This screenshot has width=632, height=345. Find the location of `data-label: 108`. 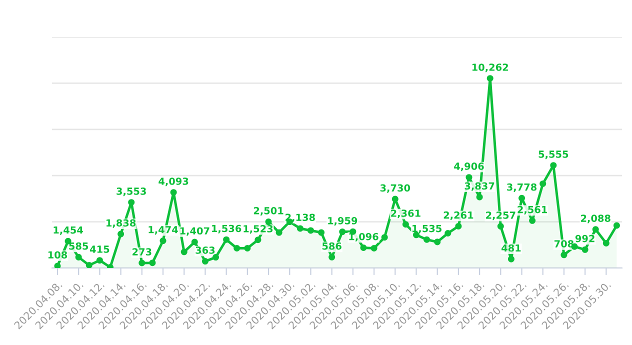

data-label: 108 is located at coordinates (58, 255).